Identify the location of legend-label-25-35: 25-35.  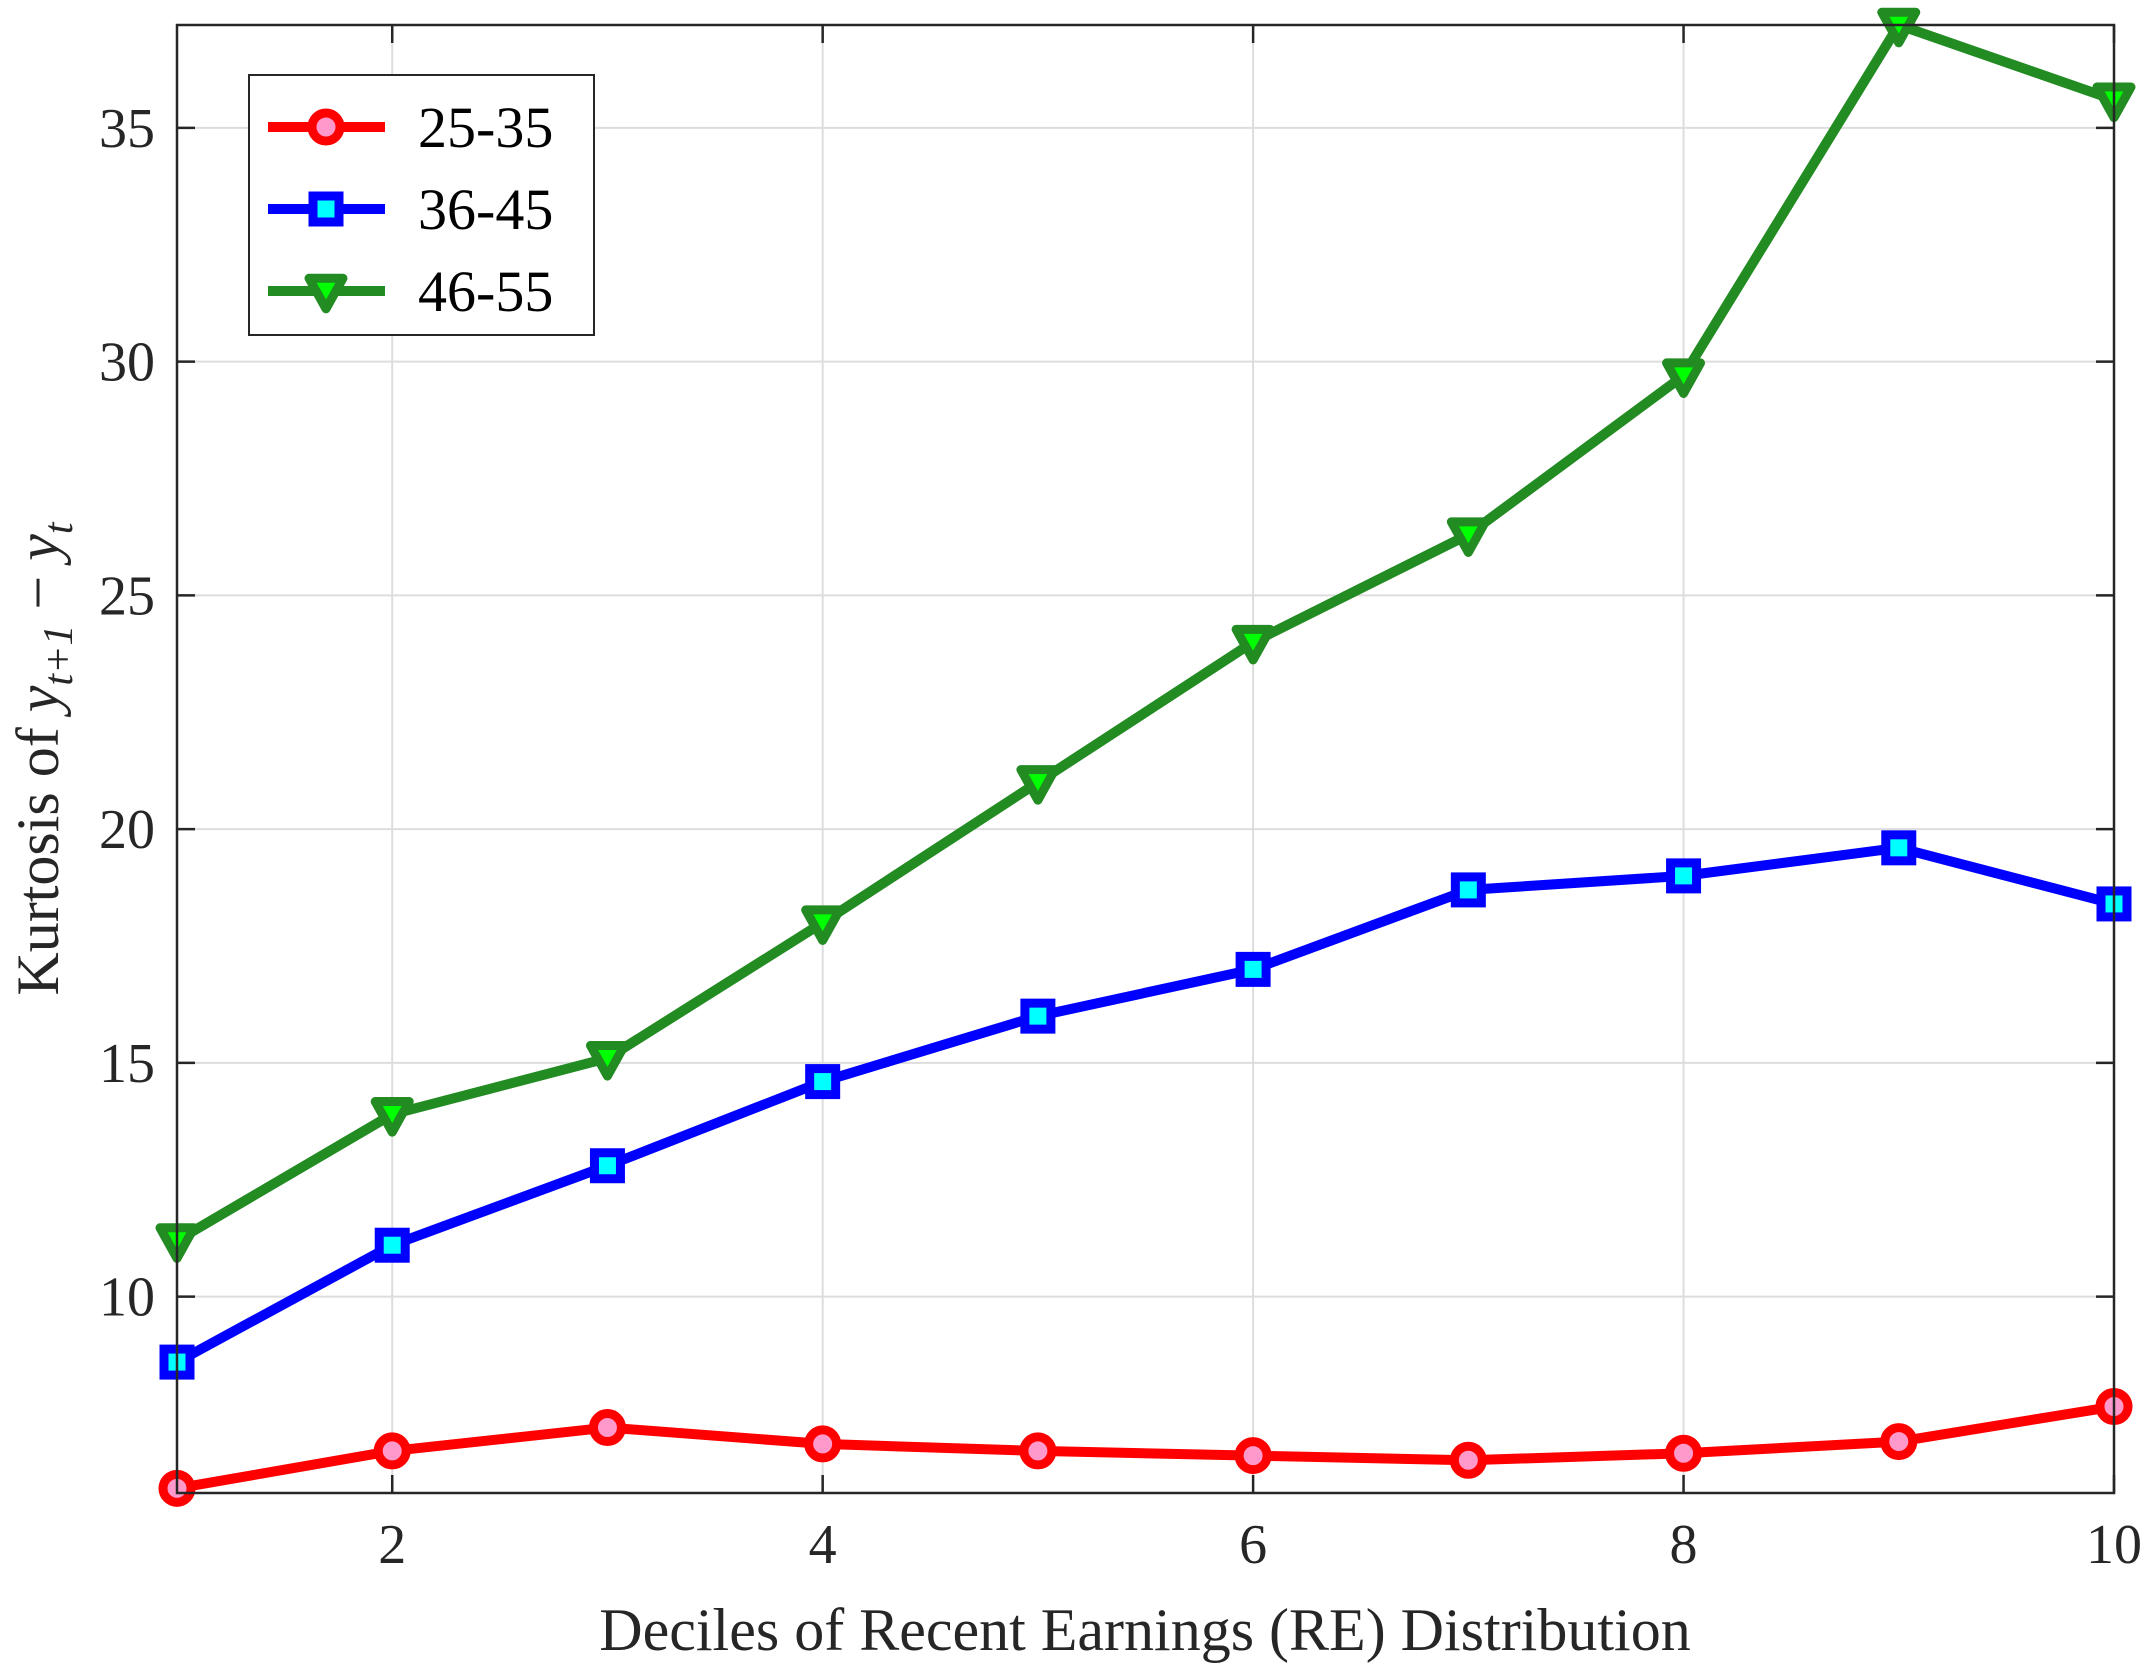
(485, 127).